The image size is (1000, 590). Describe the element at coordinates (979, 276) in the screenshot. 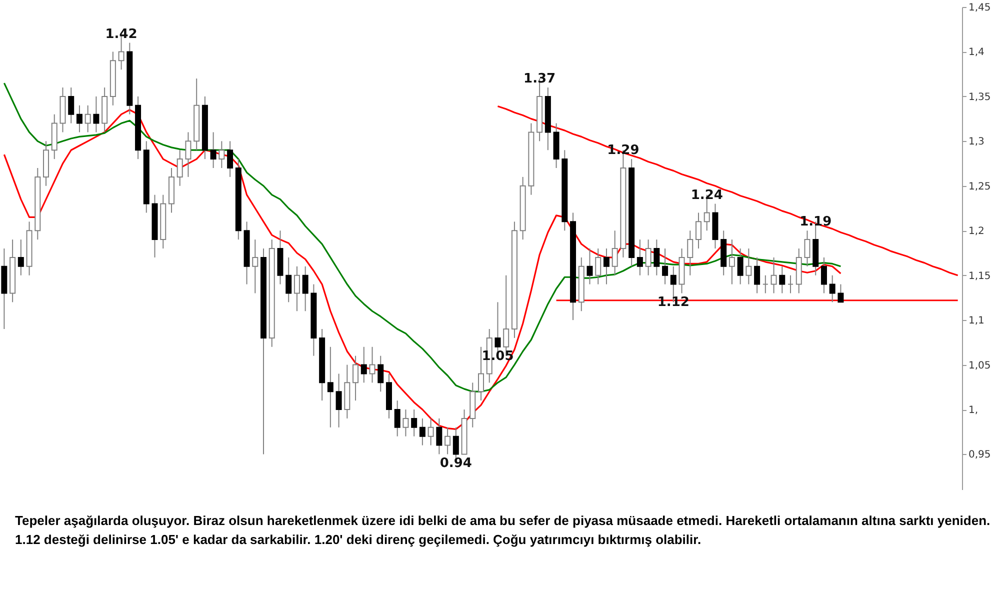

I see `y-tick-label: 1,15` at that location.